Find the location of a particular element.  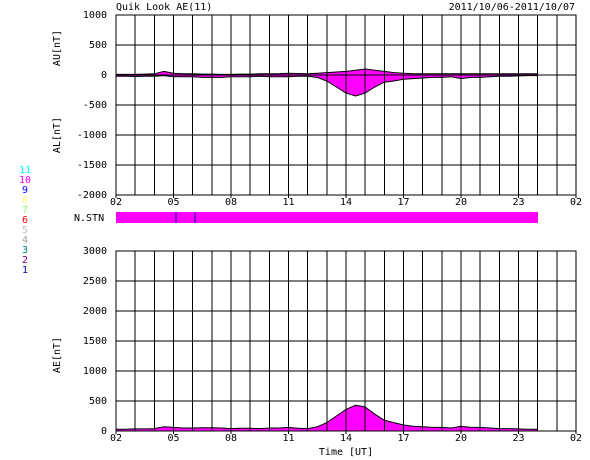

date-range: 2011/10/06-2011/10/07 is located at coordinates (512, 7).